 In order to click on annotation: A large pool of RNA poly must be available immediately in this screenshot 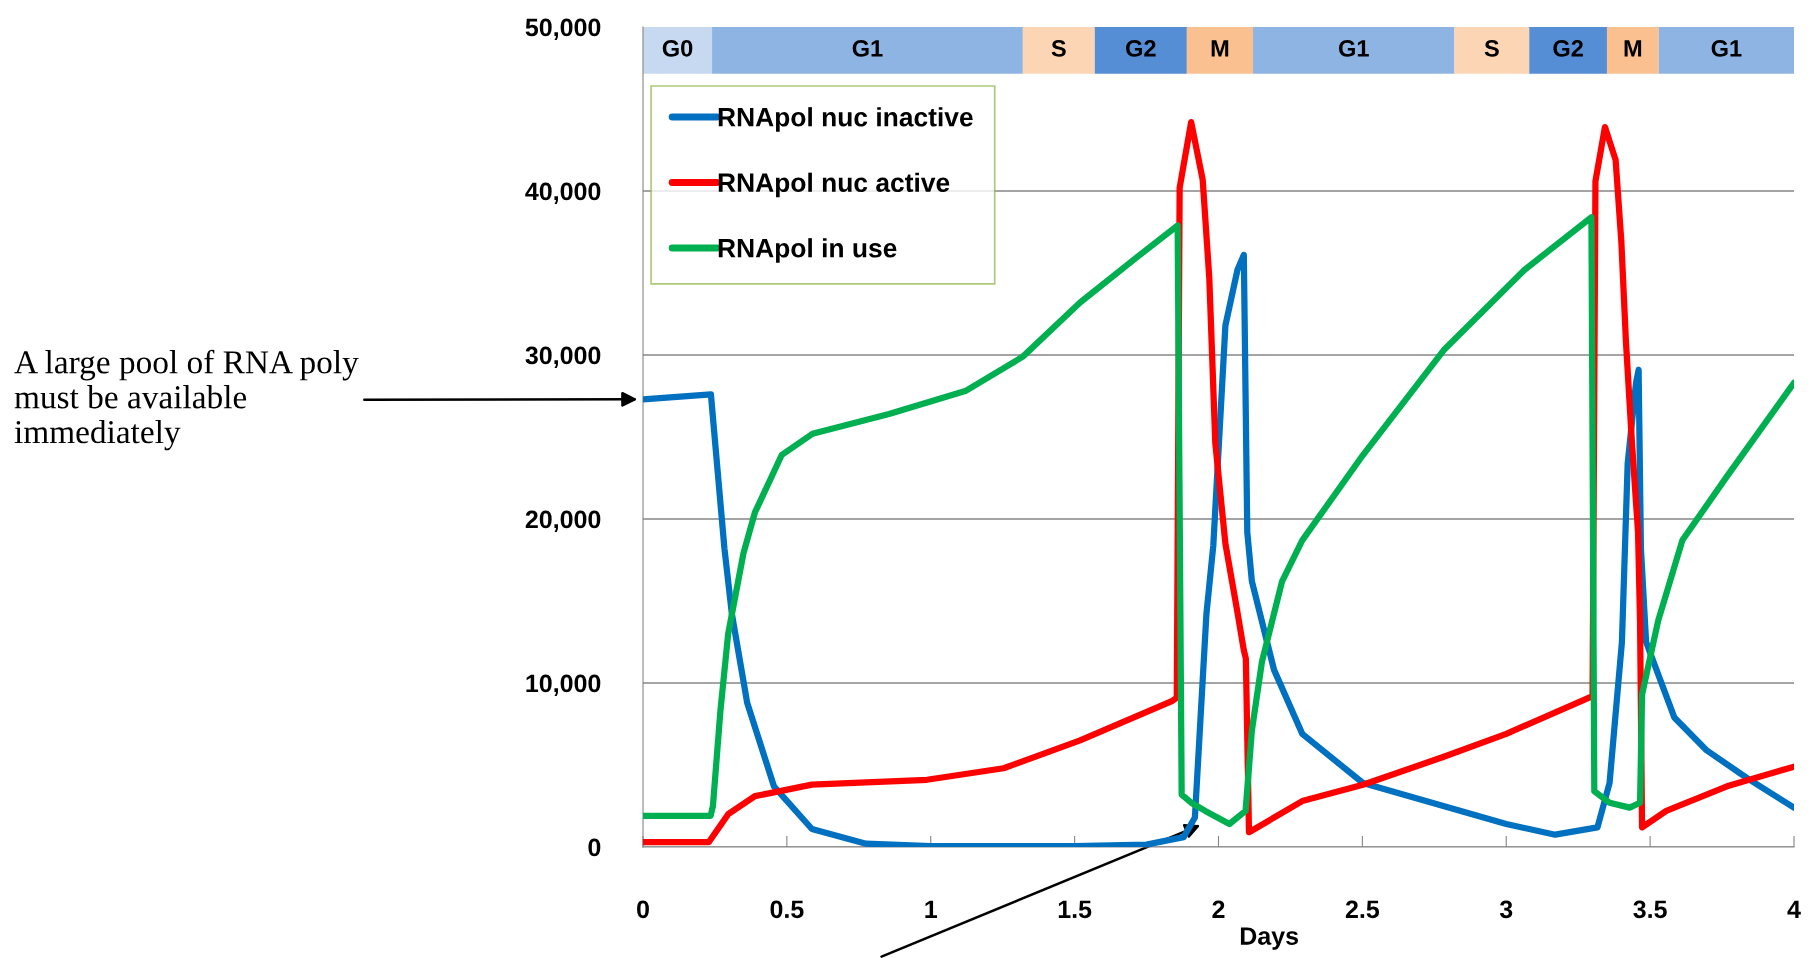, I will do `click(186, 400)`.